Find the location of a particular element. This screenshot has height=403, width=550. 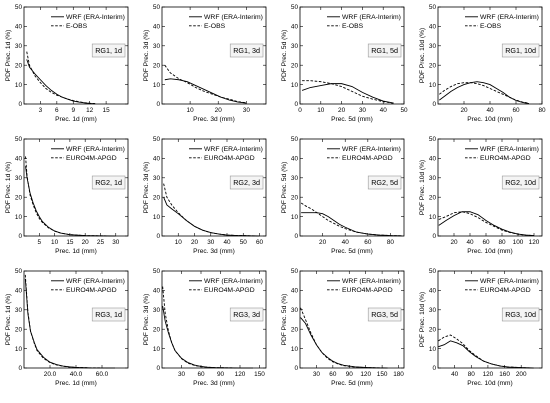

region-label: RG1, 5d is located at coordinates (384, 50).